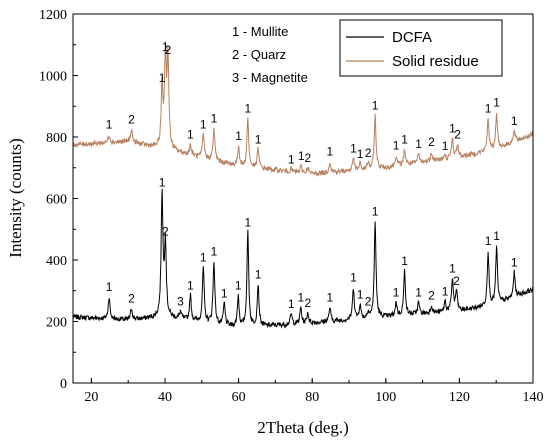 The image size is (550, 448). Describe the element at coordinates (165, 397) in the screenshot. I see `x-tick-label: 40` at that location.